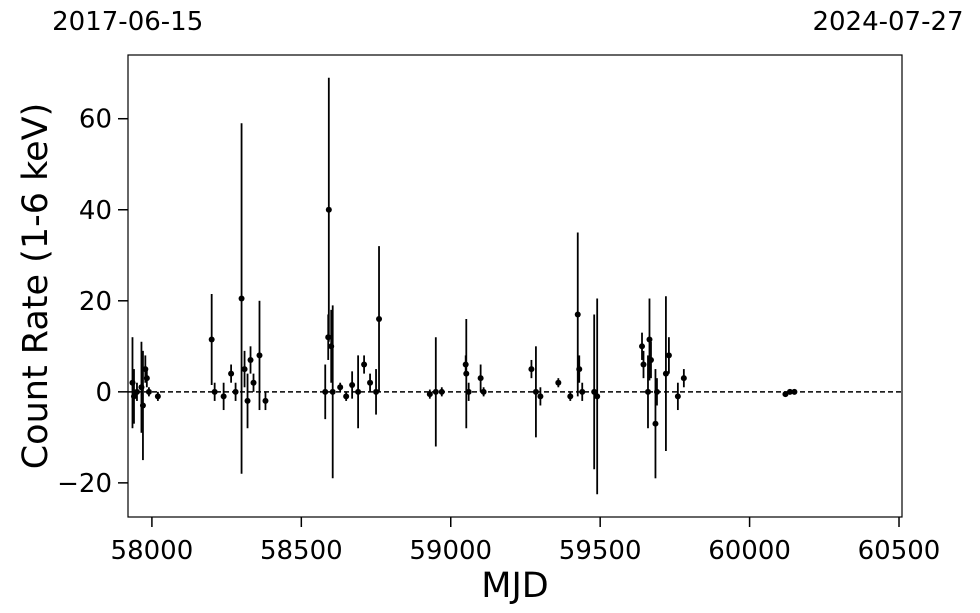  What do you see at coordinates (95, 211) in the screenshot?
I see `y-tick-label: 40` at bounding box center [95, 211].